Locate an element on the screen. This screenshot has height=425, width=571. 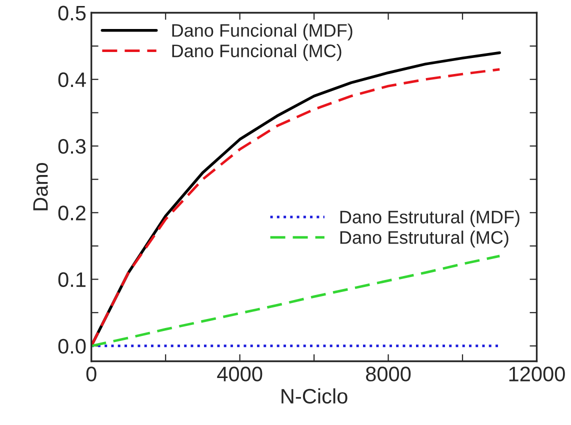
x-tick-label: 12000 is located at coordinates (537, 374).